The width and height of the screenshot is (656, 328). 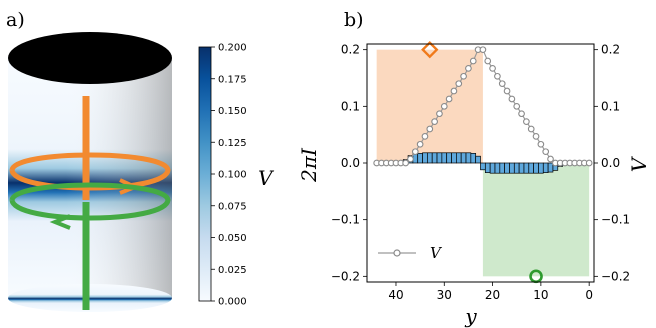 I want to click on region-rect, so click(x=536, y=220).